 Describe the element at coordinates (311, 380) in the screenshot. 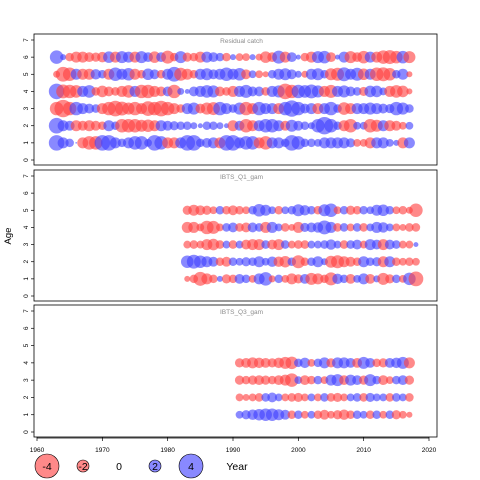

I see `bubble-age3-2002` at that location.